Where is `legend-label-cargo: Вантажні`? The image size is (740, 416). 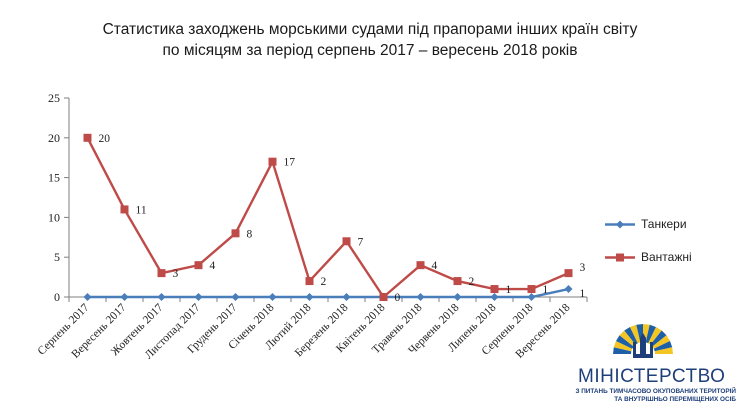 legend-label-cargo: Вантажні is located at coordinates (666, 257).